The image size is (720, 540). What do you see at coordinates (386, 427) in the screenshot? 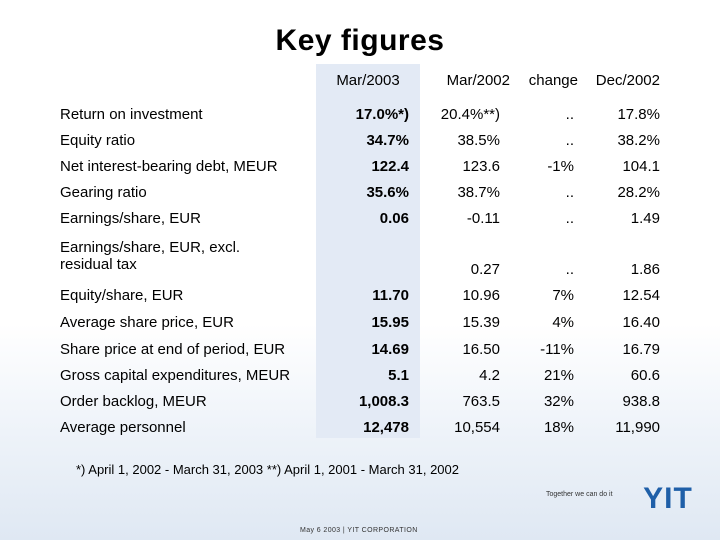
I see `value-mar2003: 12,478` at bounding box center [386, 427].